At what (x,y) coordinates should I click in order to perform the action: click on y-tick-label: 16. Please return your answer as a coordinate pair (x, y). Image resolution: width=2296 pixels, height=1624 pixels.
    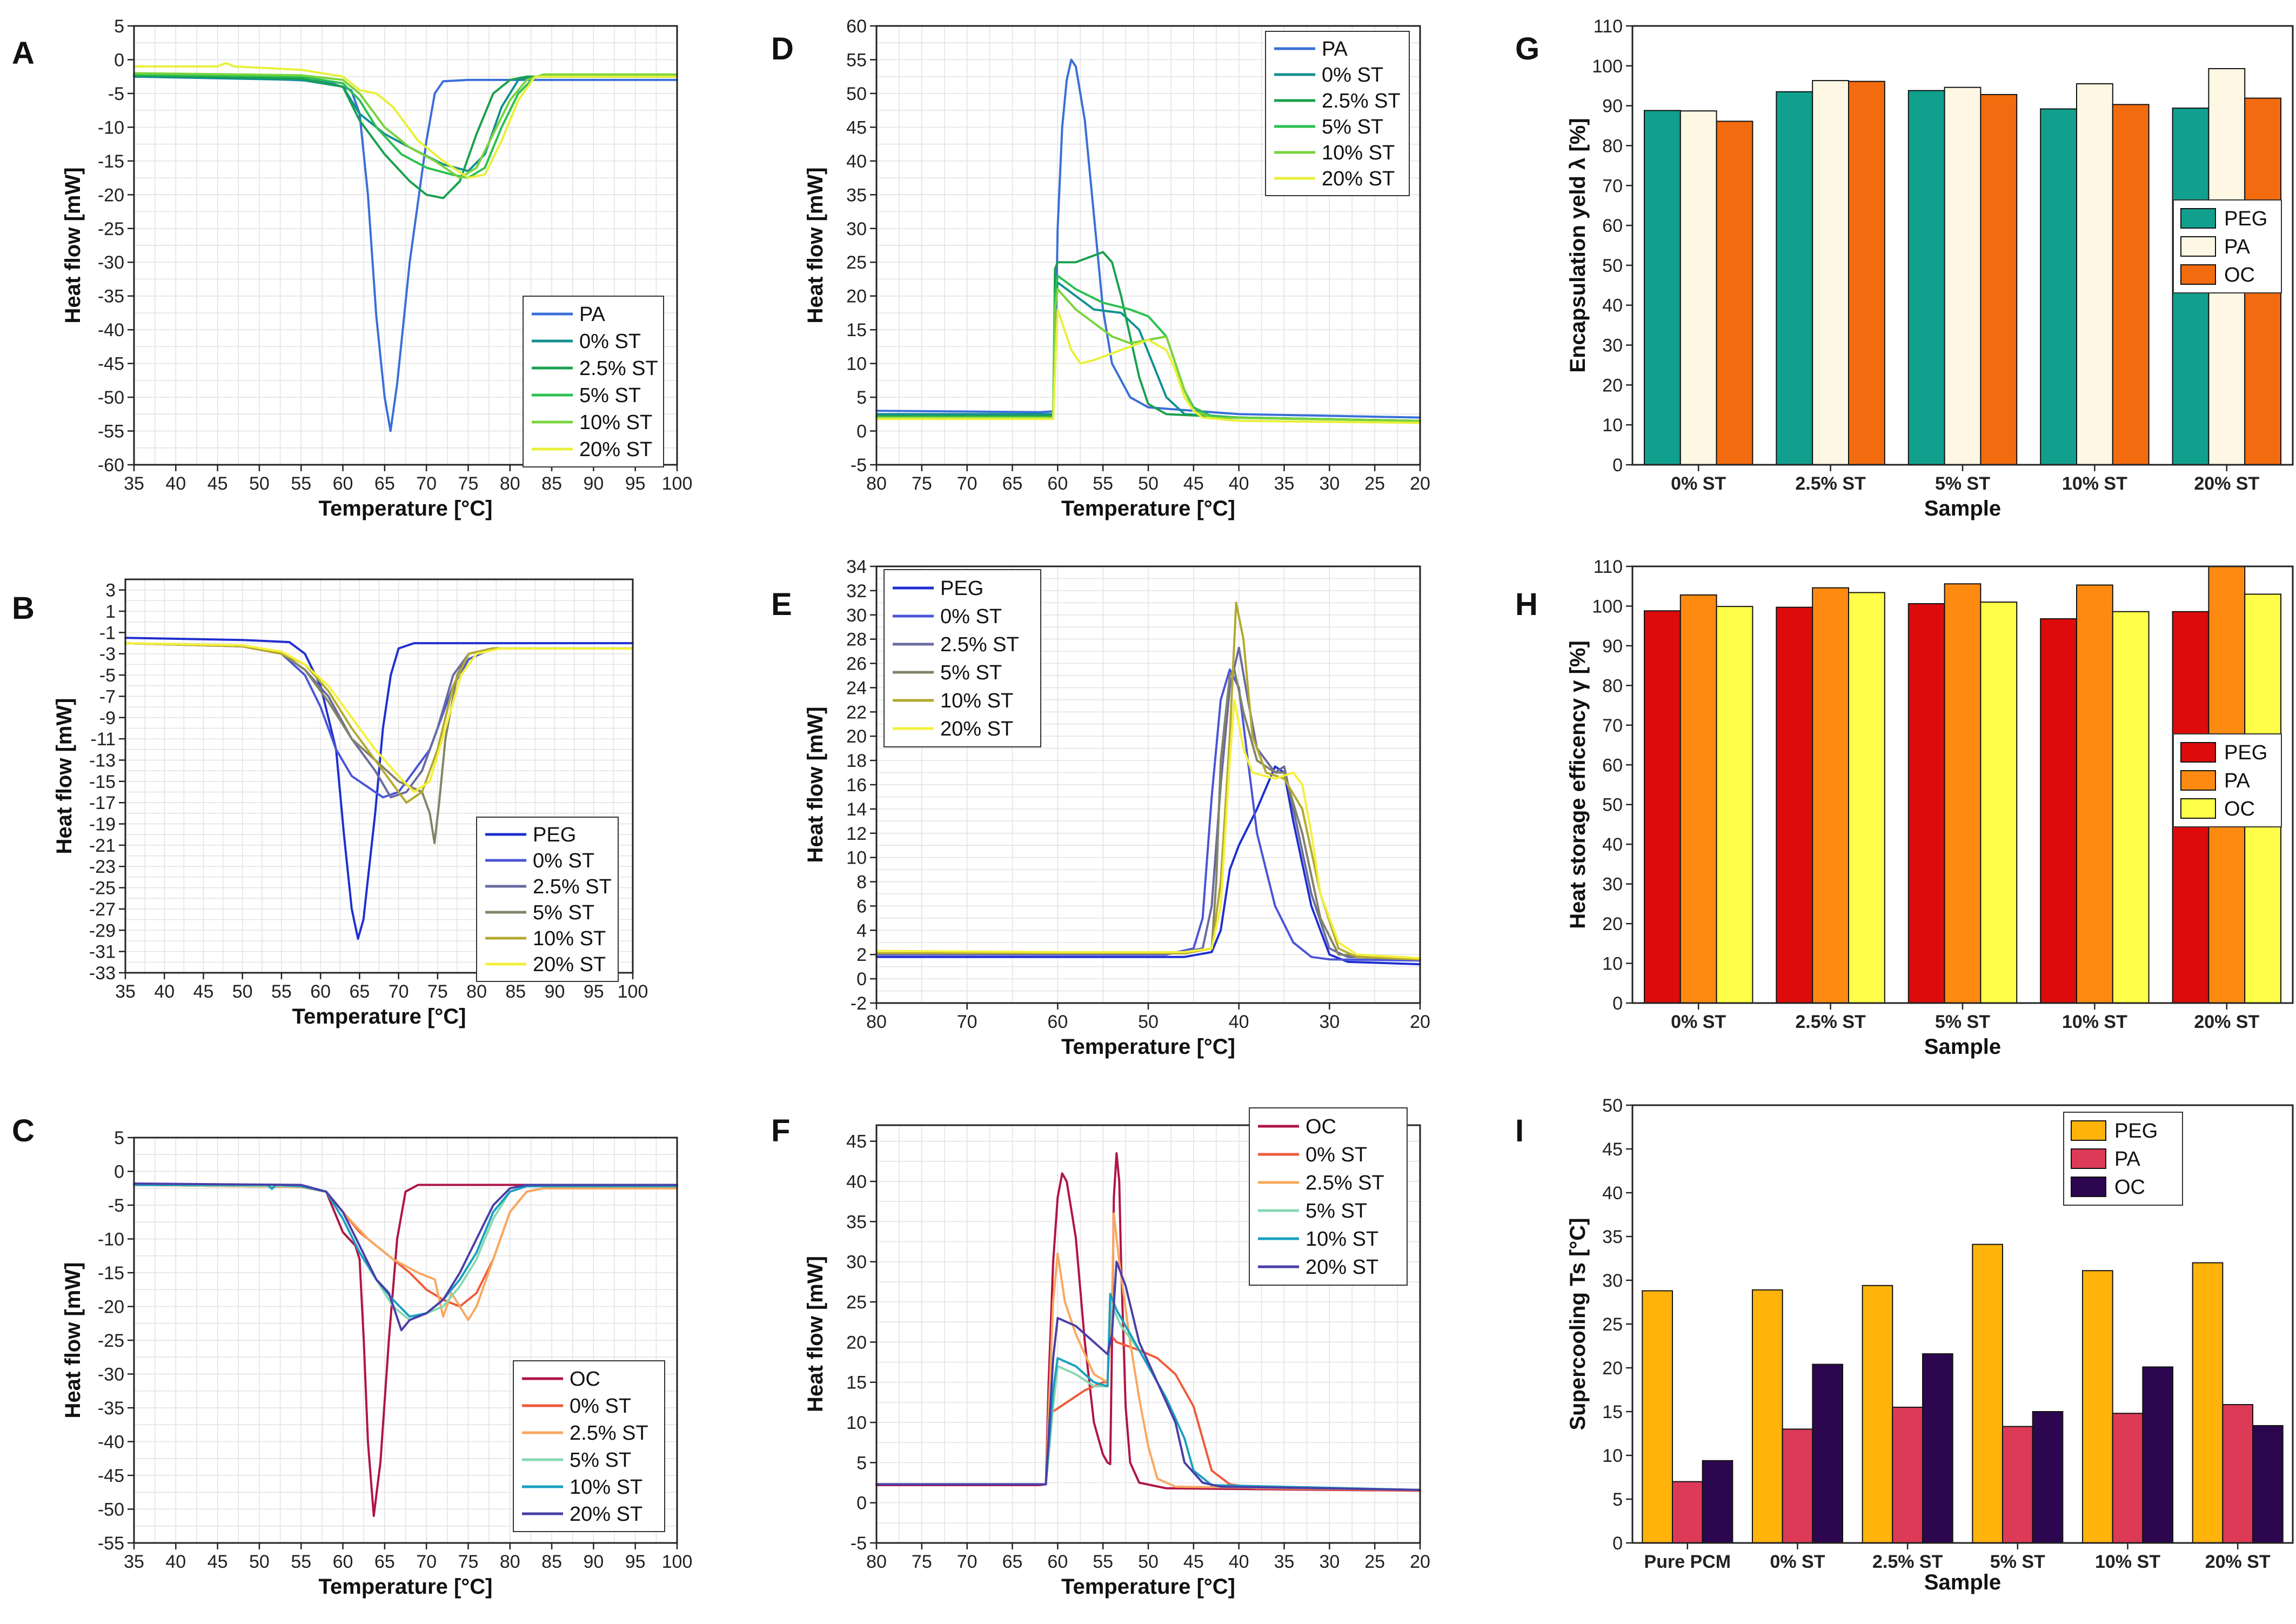
    Looking at the image, I should click on (856, 785).